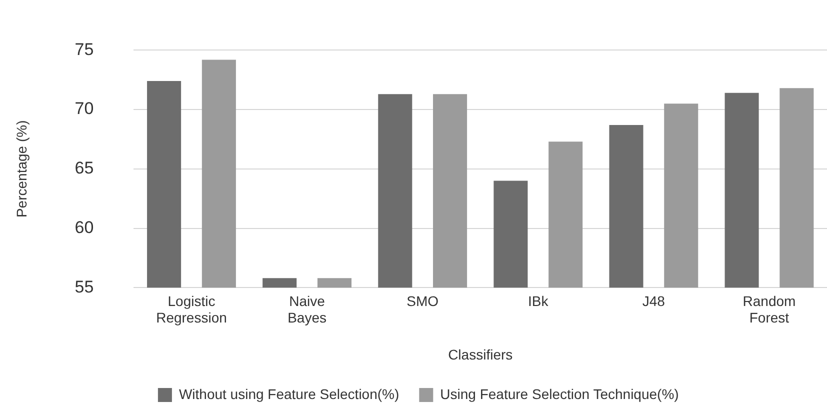  Describe the element at coordinates (289, 394) in the screenshot. I see `legend-label: Without using Feature Selection(%)` at that location.